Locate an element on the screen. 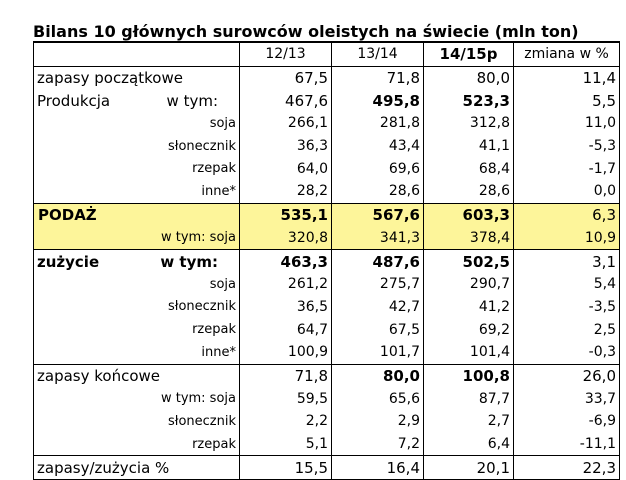  table-row: inne* 28,2 28,6 28,6 0,0 is located at coordinates (326, 192).